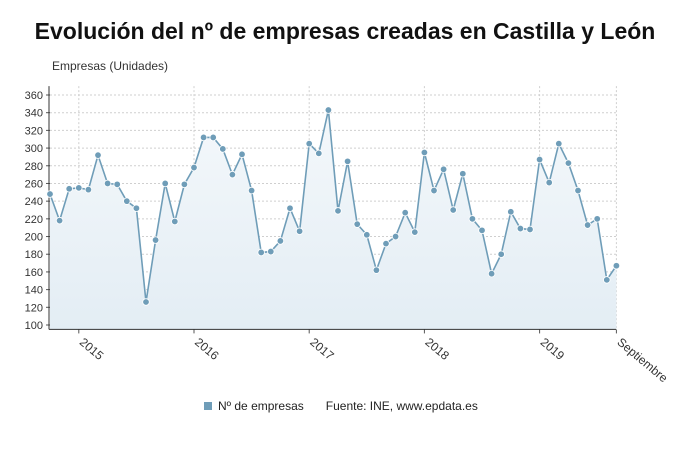 This screenshot has height=465, width=690. Describe the element at coordinates (553, 349) in the screenshot. I see `x-tick-label: 2019` at that location.